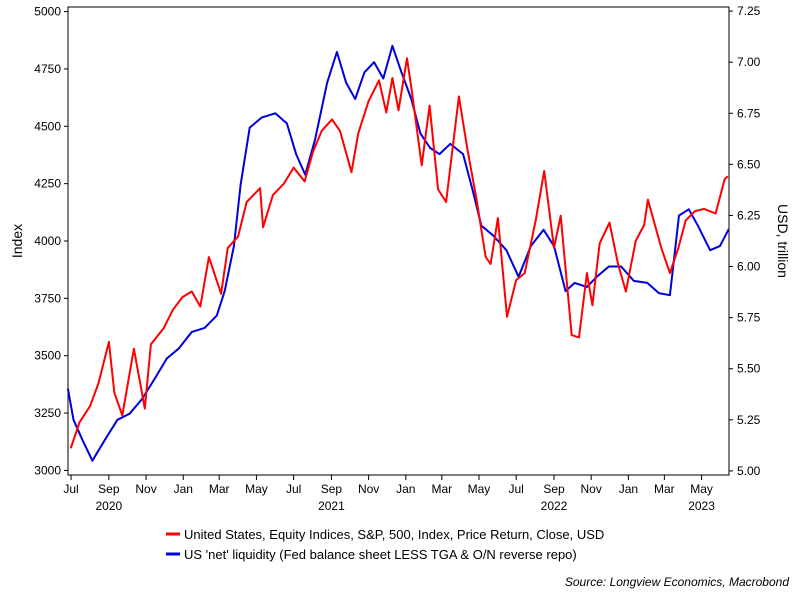 This screenshot has height=600, width=800. Describe the element at coordinates (47, 413) in the screenshot. I see `y-left-tick-label: 3250` at that location.